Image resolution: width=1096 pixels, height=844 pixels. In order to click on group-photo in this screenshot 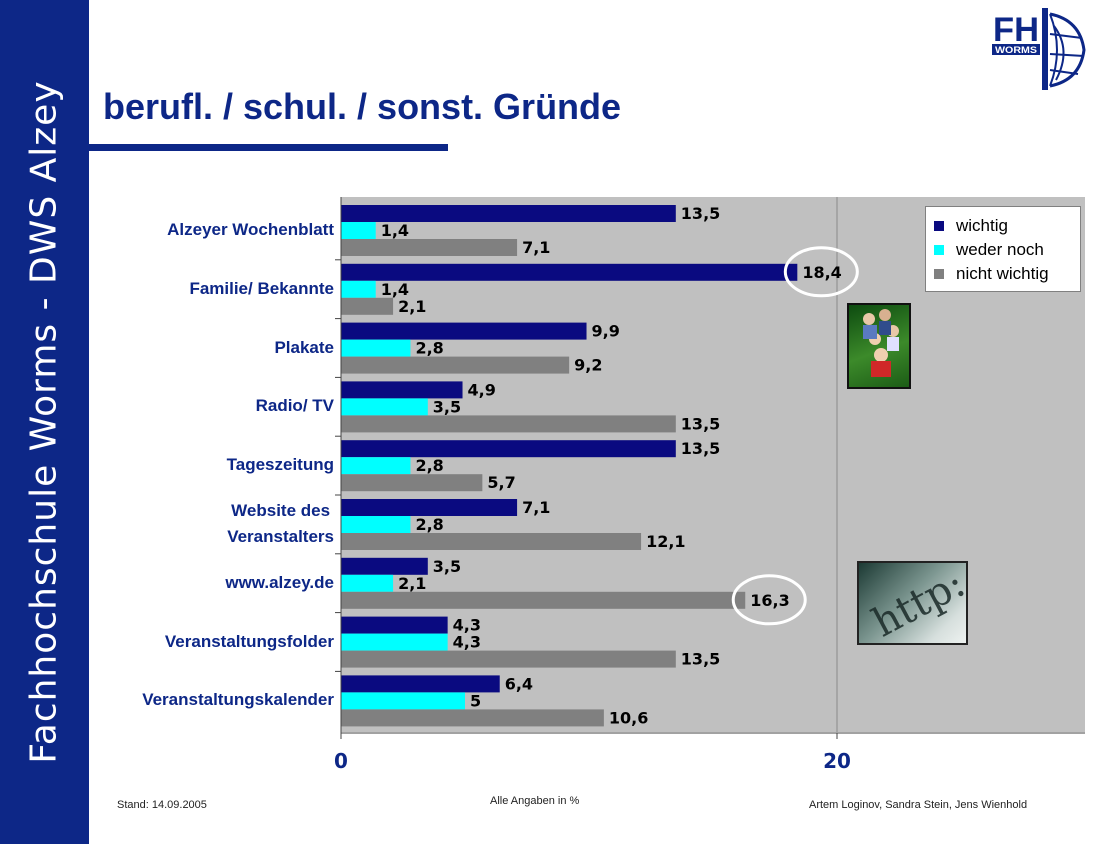, I will do `click(879, 346)`.